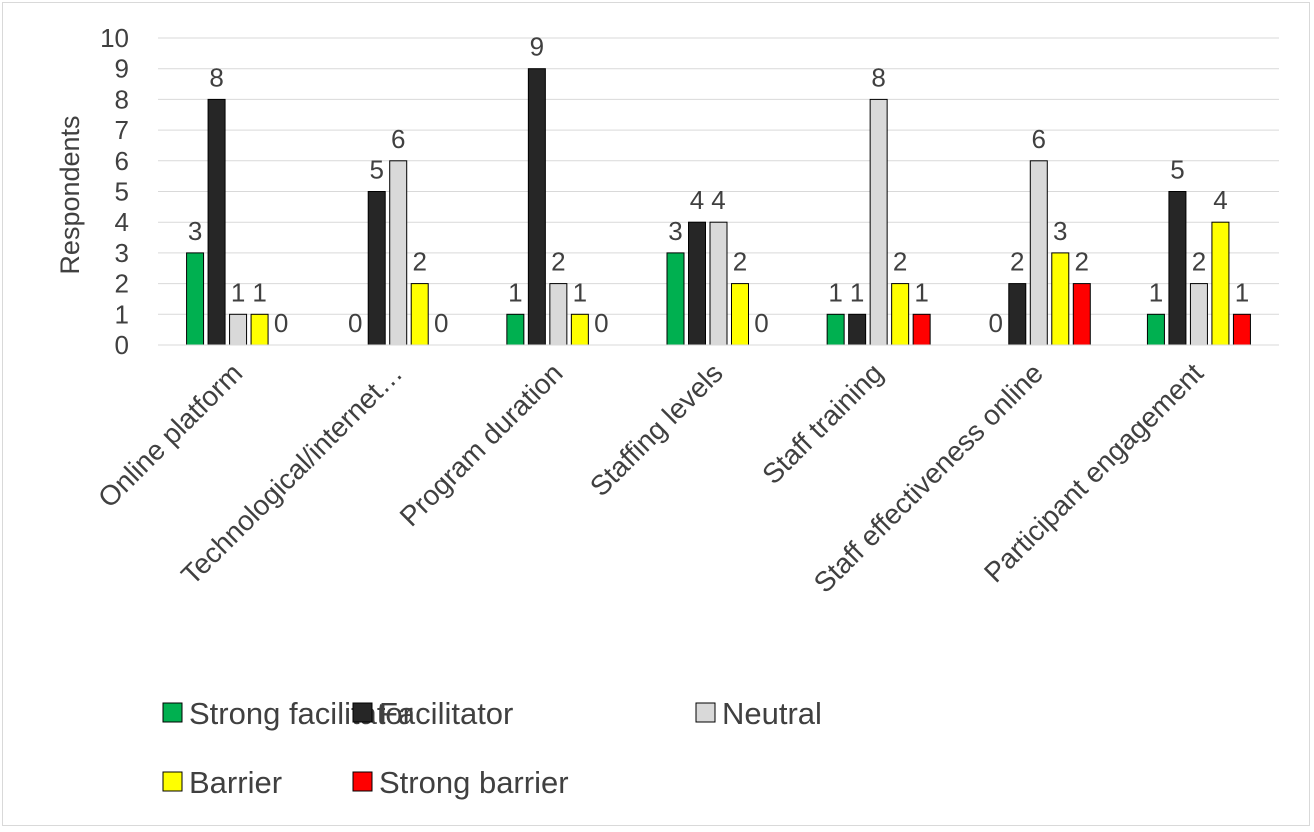 The height and width of the screenshot is (832, 1314). I want to click on y-tick-label: 3, so click(122, 253).